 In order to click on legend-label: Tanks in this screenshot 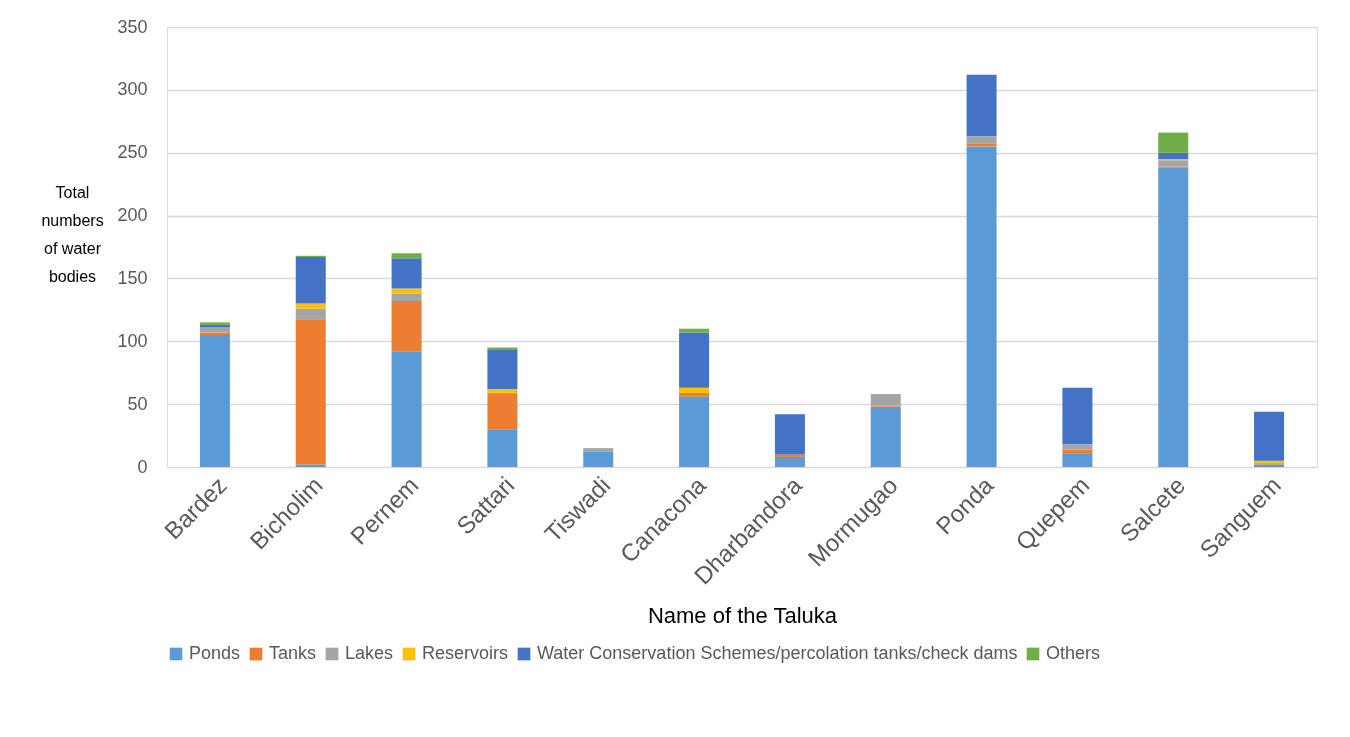, I will do `click(293, 653)`.